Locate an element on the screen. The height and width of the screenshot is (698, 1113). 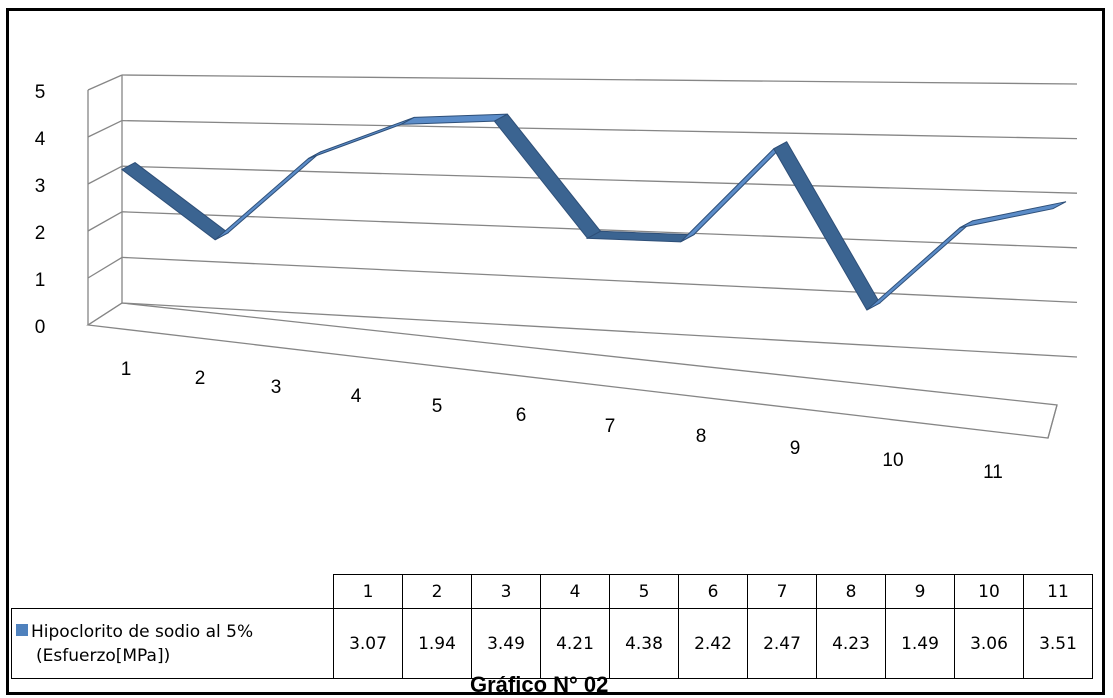
legend-label-line2: (Esfuerzo[MPa]) is located at coordinates (103, 655).